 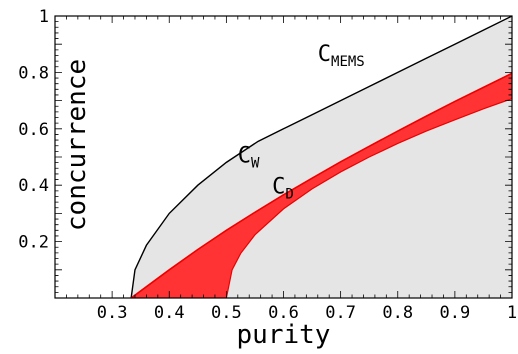 What do you see at coordinates (44, 17) in the screenshot?
I see `y-tick-label: 1` at bounding box center [44, 17].